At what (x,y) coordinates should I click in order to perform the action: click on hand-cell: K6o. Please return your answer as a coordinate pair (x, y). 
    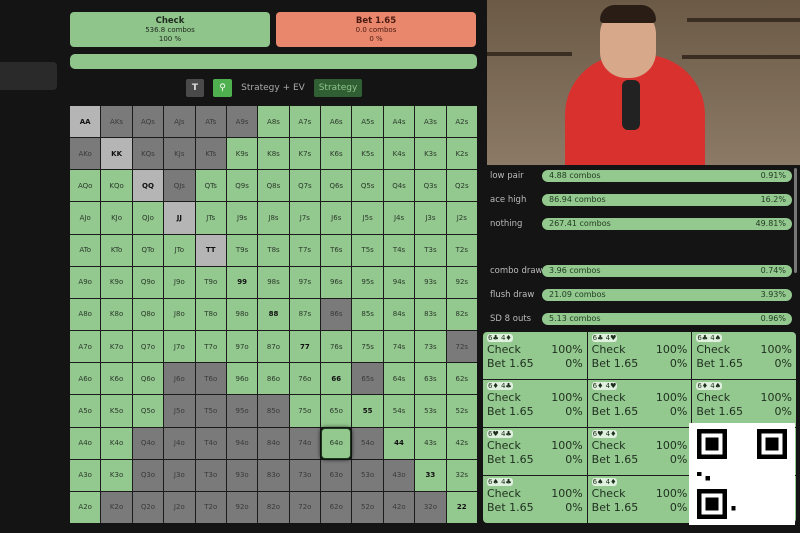
    Looking at the image, I should click on (116, 379).